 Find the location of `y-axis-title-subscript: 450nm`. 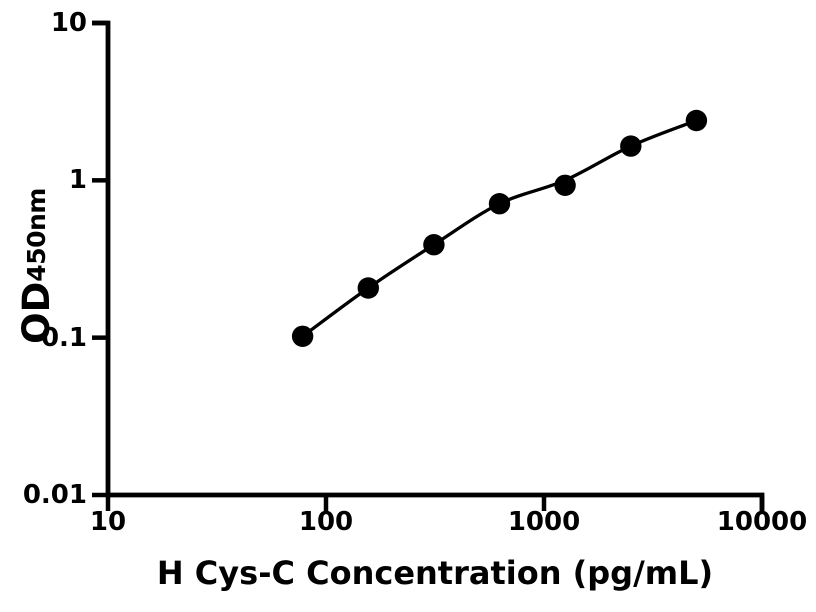

y-axis-title-subscript: 450nm is located at coordinates (36, 235).